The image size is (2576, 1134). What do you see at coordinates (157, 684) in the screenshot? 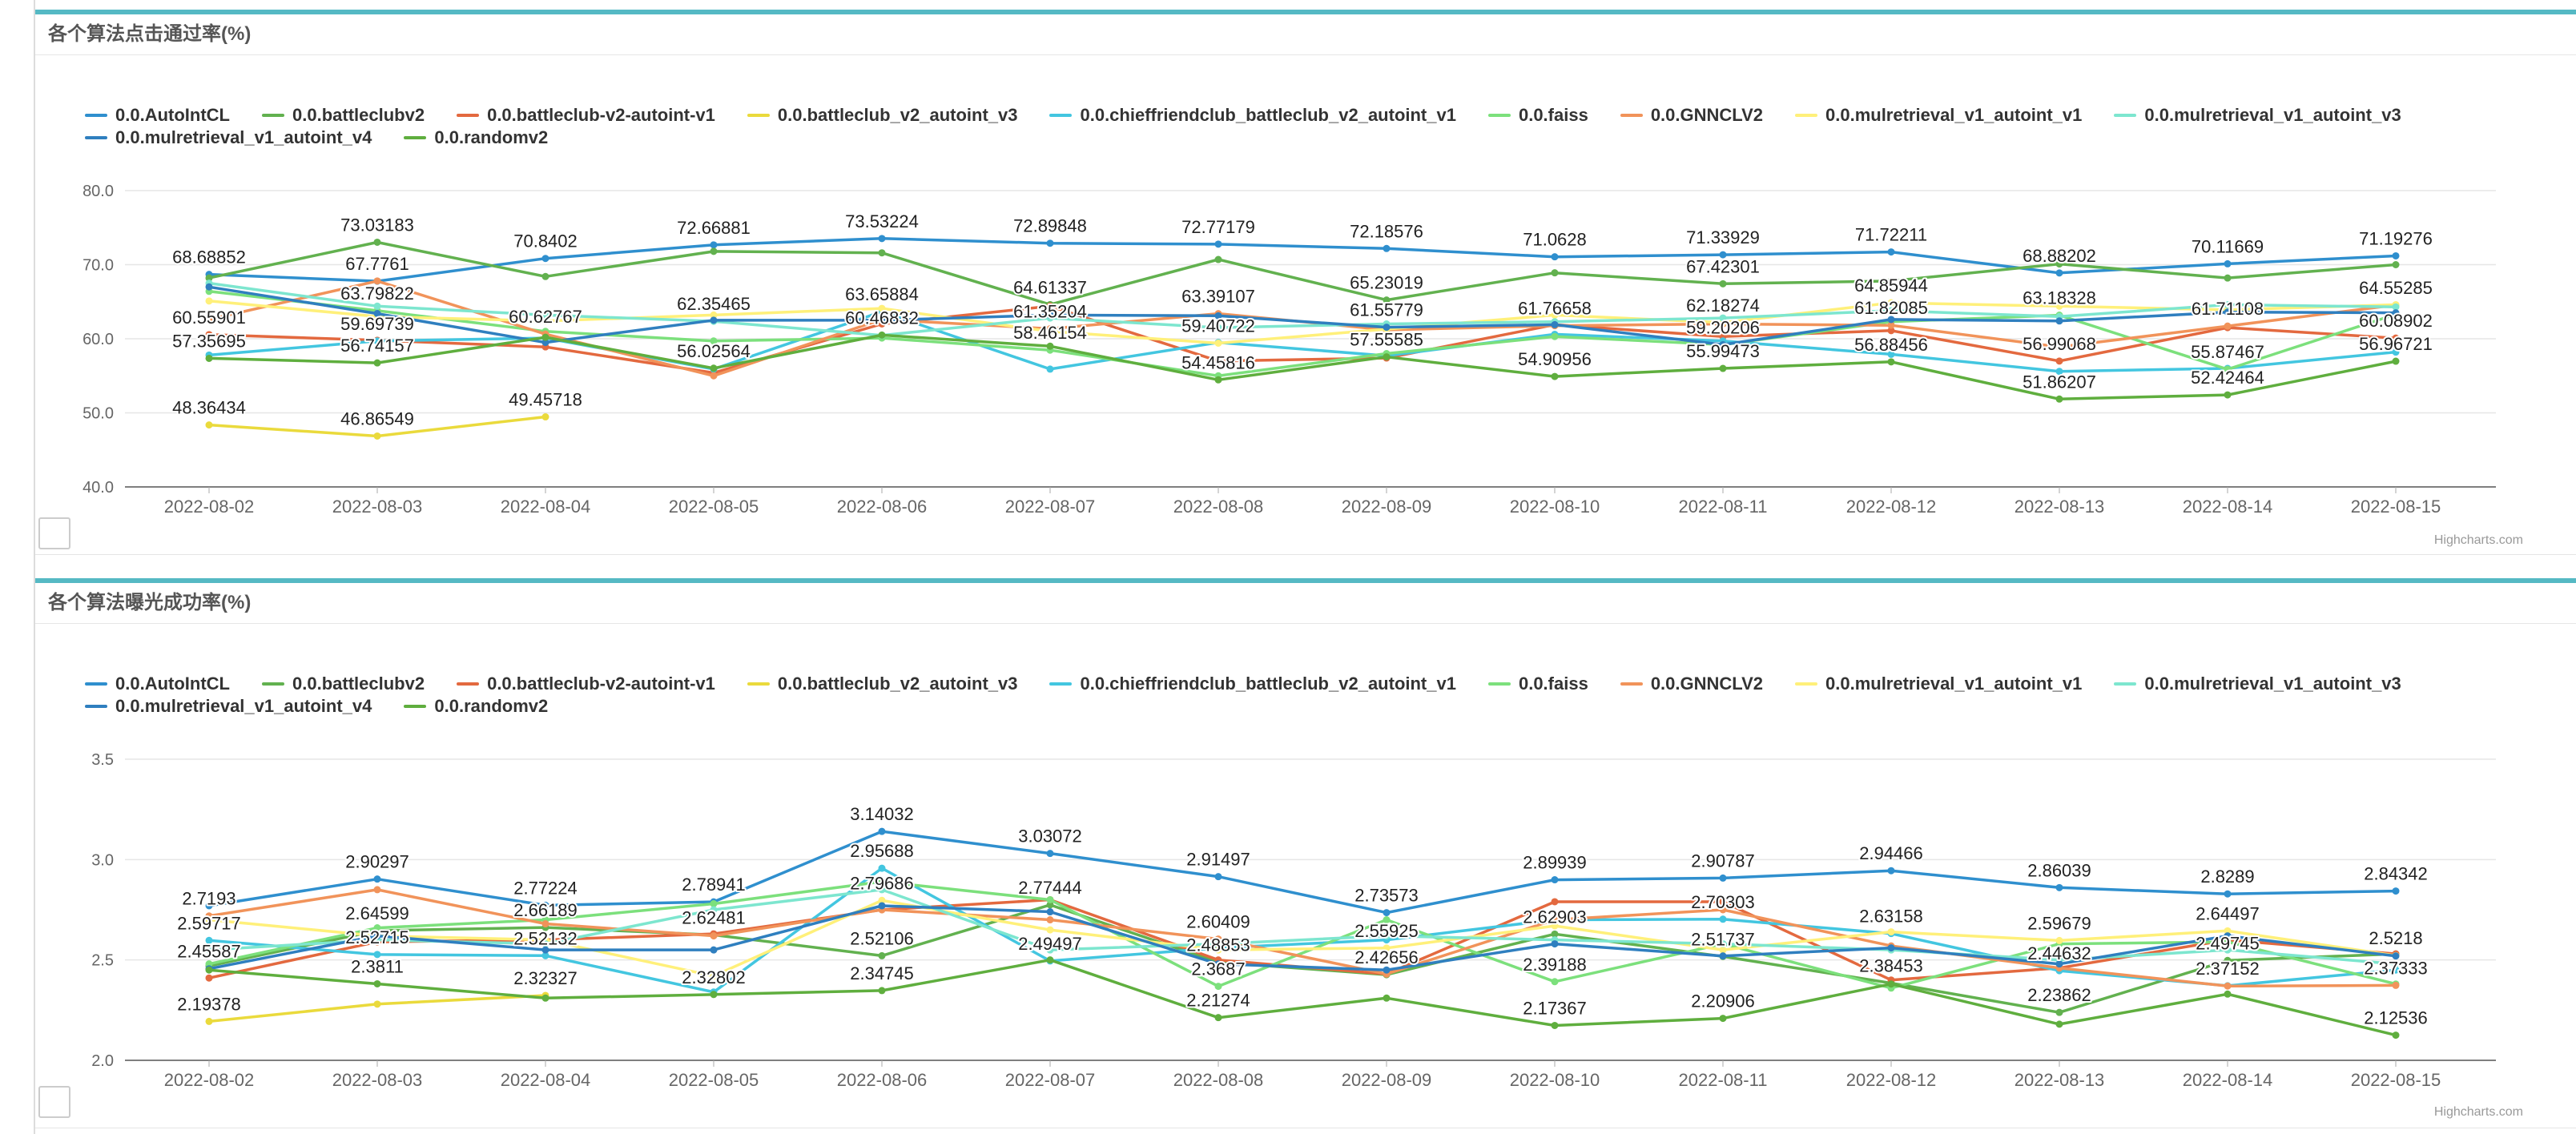
I see `legend-item: 0.0.AutoIntCL` at bounding box center [157, 684].